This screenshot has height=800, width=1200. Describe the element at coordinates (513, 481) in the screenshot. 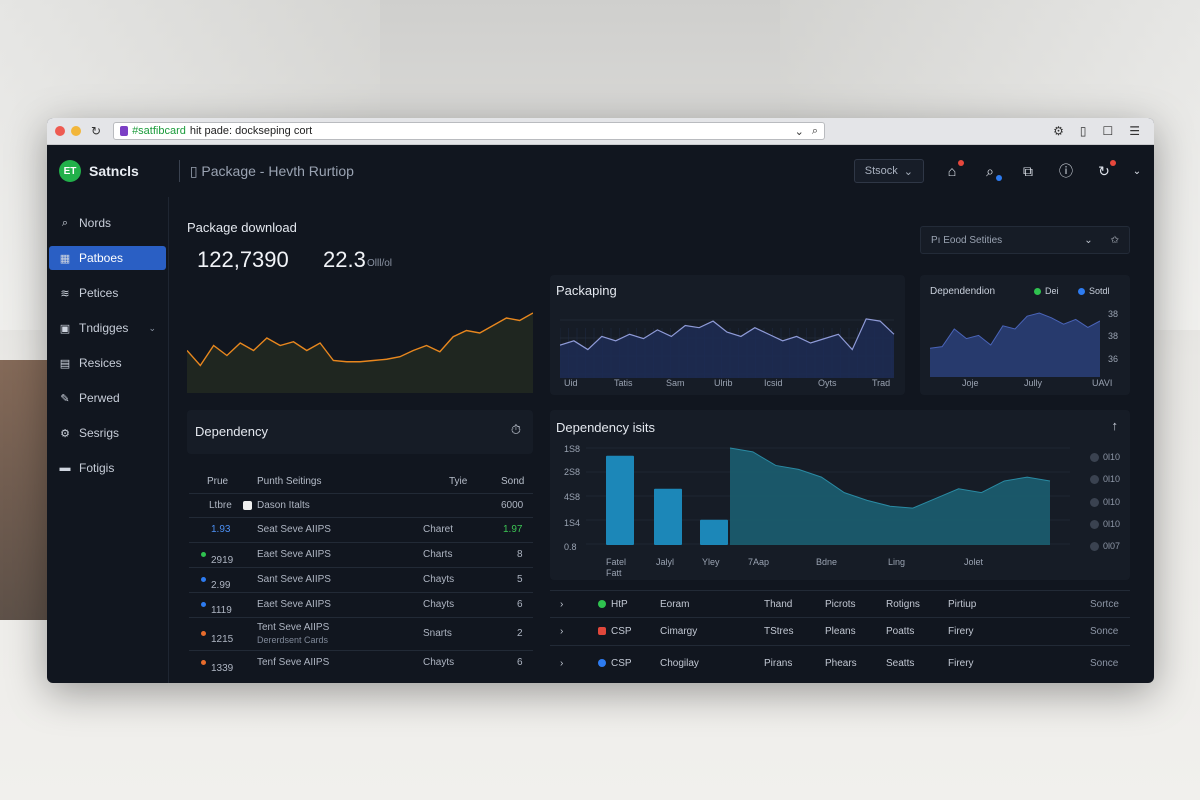

I see `column-header: Sond` at that location.